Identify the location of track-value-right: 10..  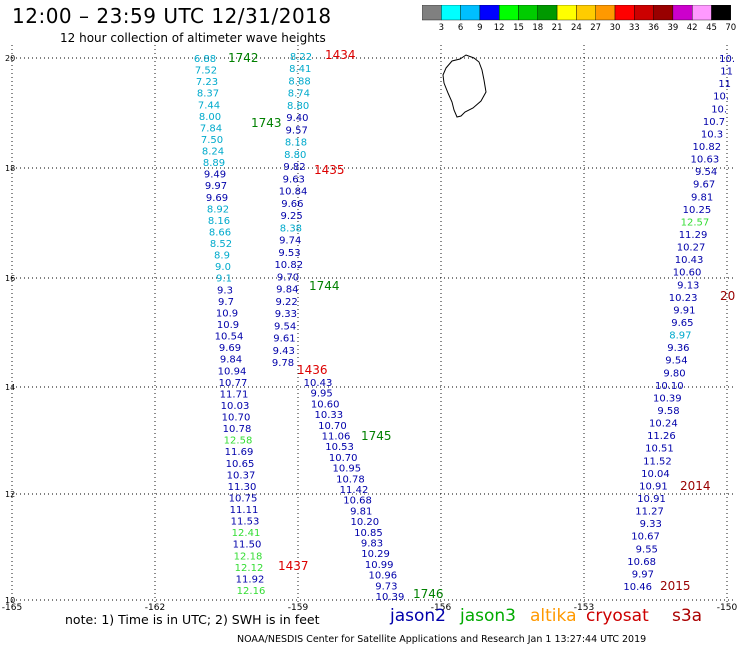
(721, 97).